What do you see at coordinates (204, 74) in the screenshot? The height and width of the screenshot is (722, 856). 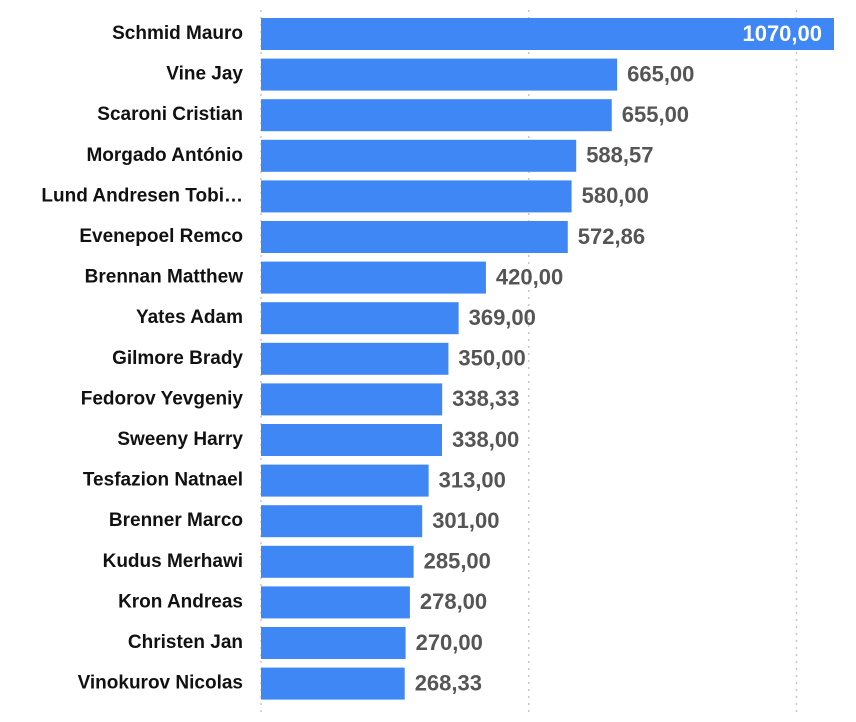 I see `category-label: Vine Jay` at bounding box center [204, 74].